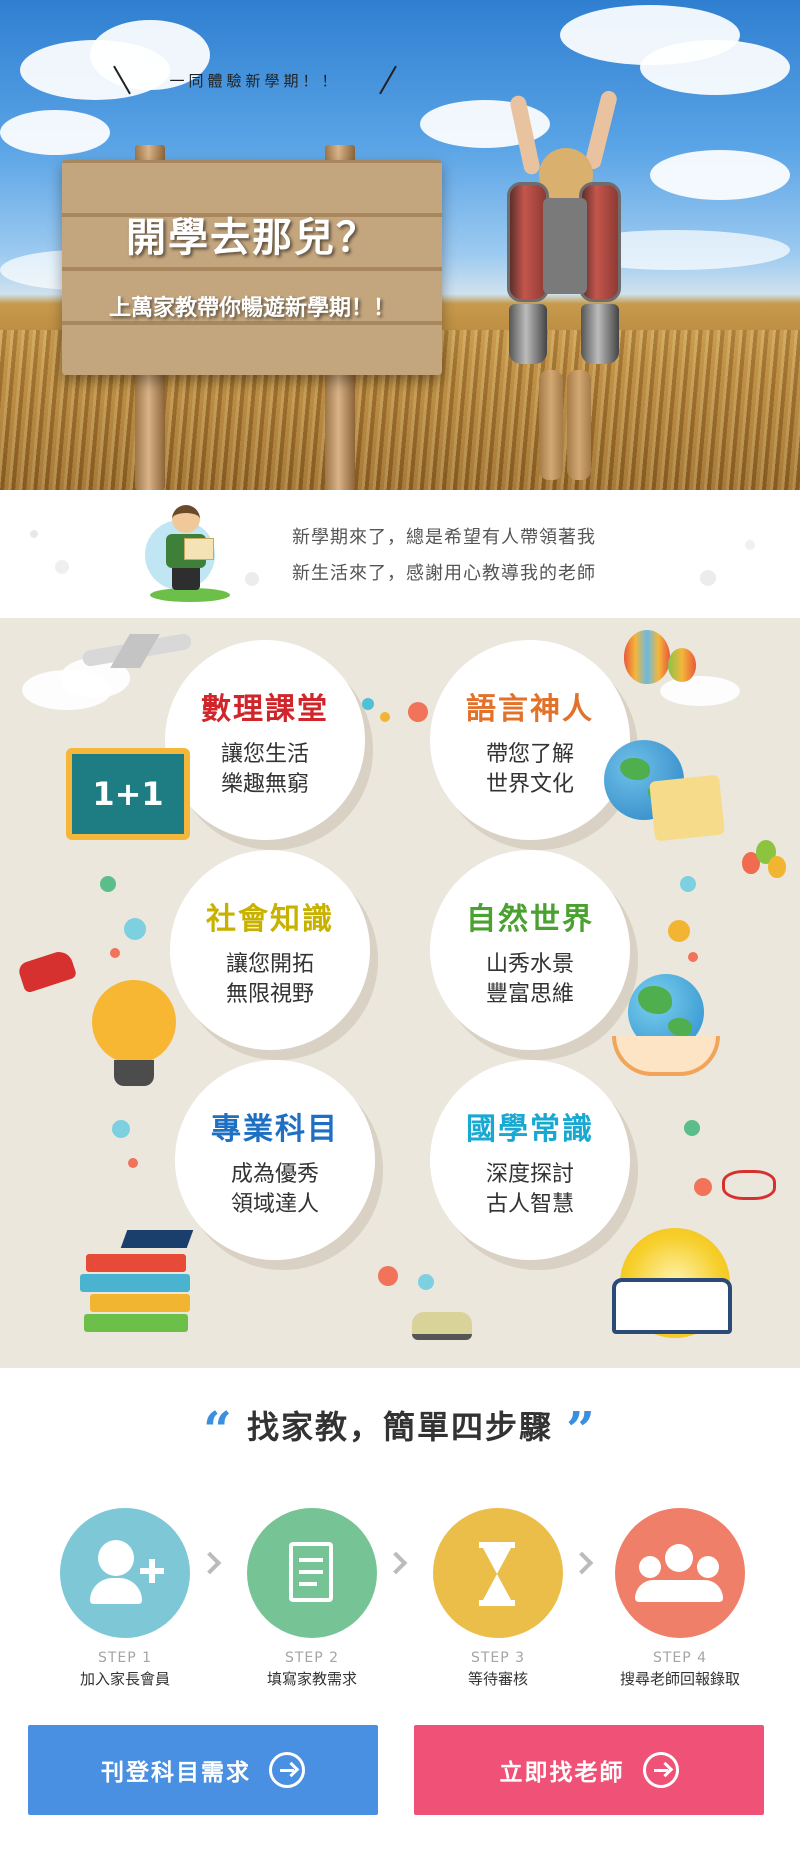  What do you see at coordinates (255, 81) in the screenshot?
I see `hero-slogan-text: 一同體驗新學期！！` at bounding box center [255, 81].